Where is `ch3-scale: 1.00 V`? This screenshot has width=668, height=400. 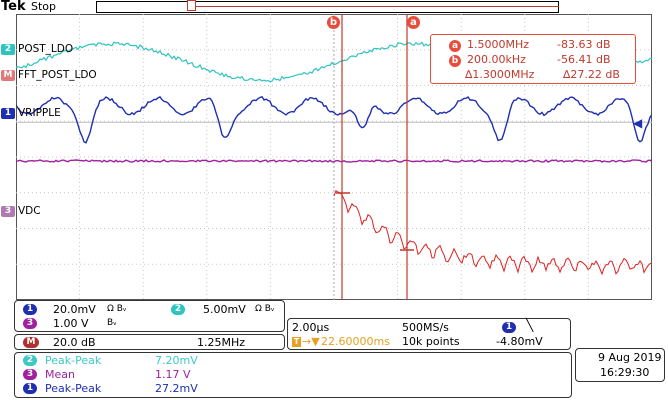 ch3-scale: 1.00 V is located at coordinates (71, 323).